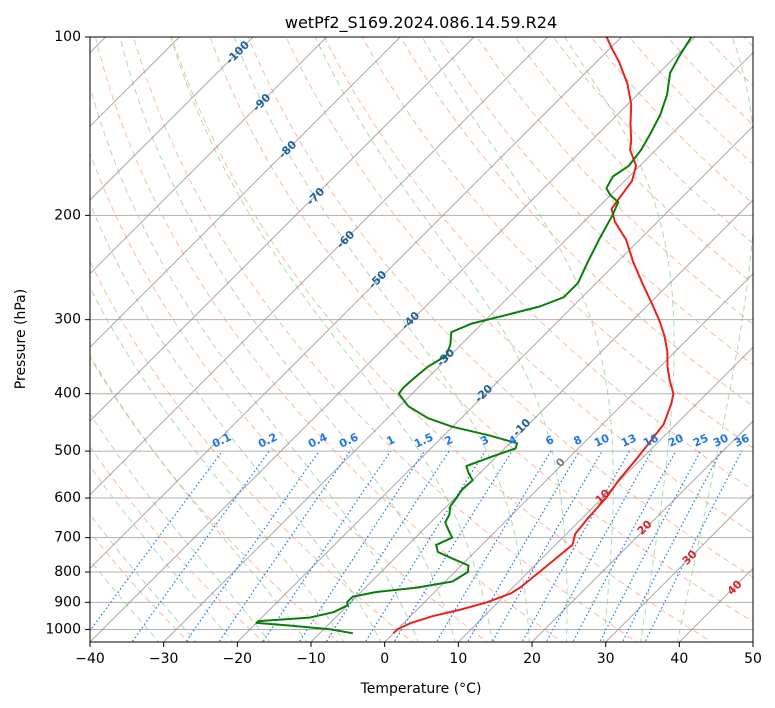 The image size is (775, 708). What do you see at coordinates (63, 629) in the screenshot?
I see `y-tick-label: 1000` at bounding box center [63, 629].